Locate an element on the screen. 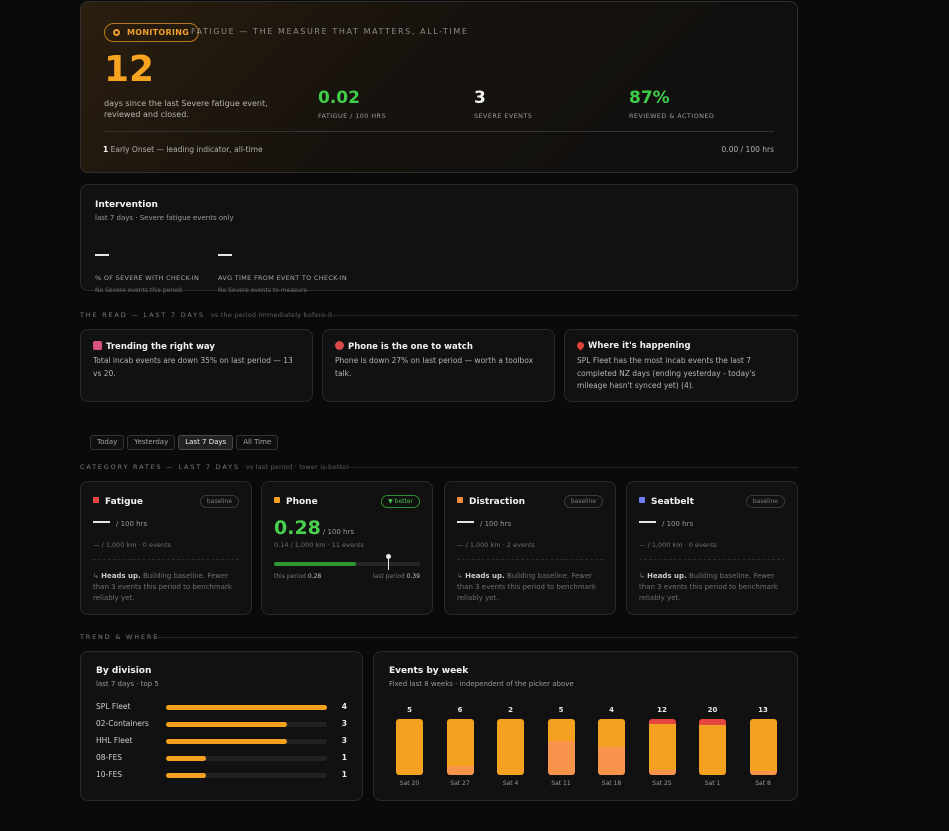 The width and height of the screenshot is (949, 831). intervention-title: Intervention is located at coordinates (126, 205).